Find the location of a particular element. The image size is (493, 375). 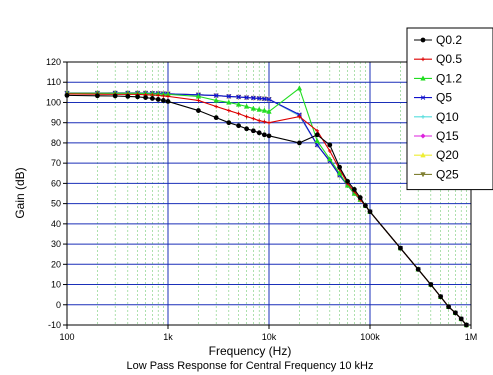

legend-item: Q0.5 is located at coordinates (438, 59).